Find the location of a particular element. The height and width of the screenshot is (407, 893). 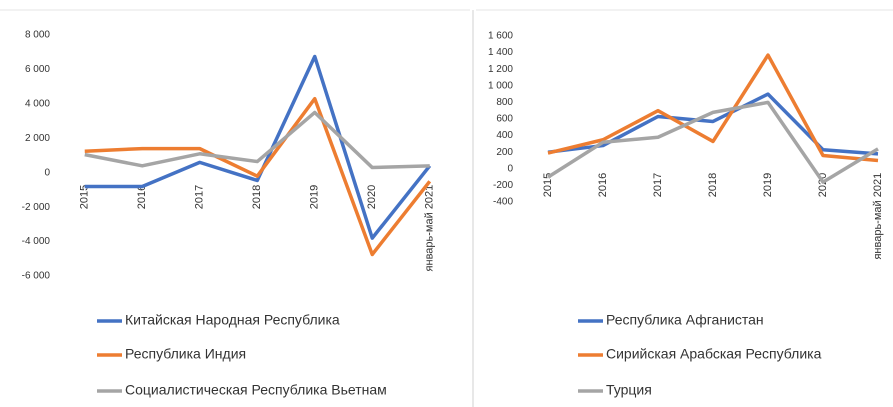

legend-label: Республика Индия is located at coordinates (185, 354).